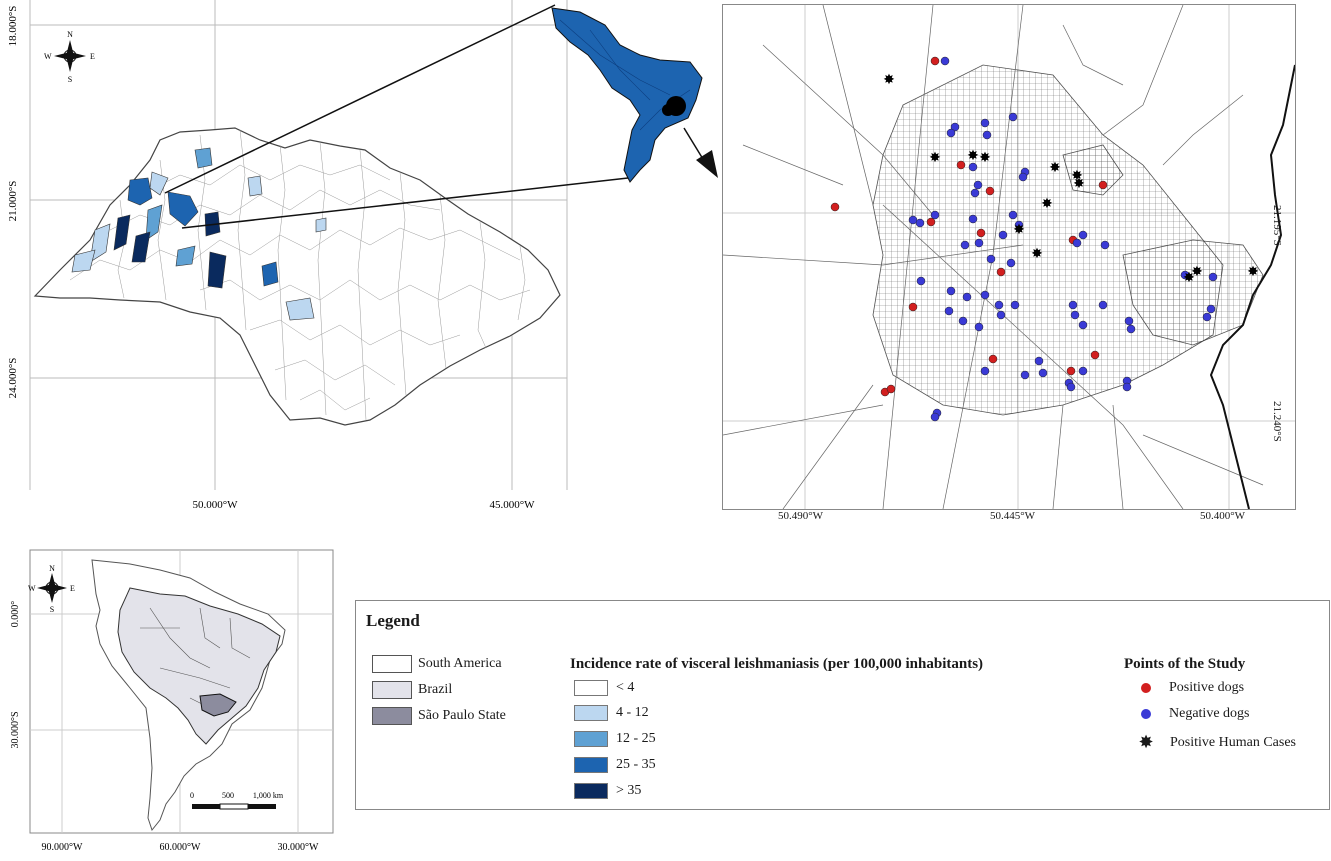  What do you see at coordinates (13, 378) in the screenshot?
I see `lat-label: 24.000°S` at bounding box center [13, 378].